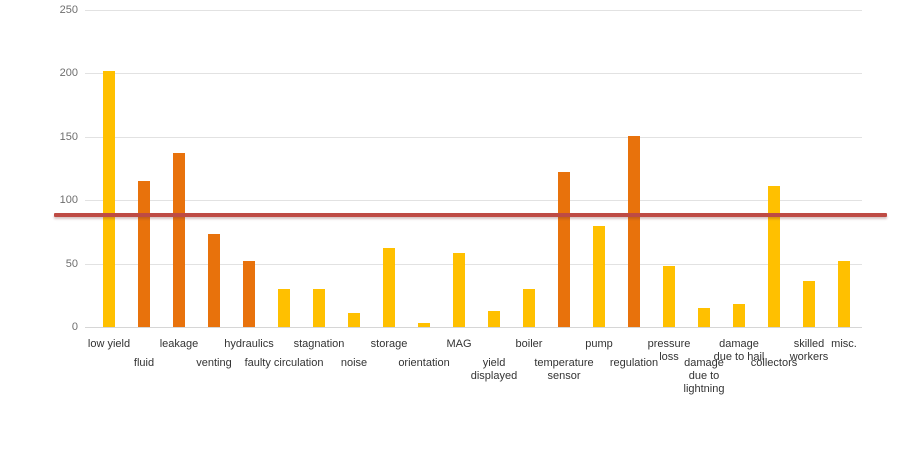 Image resolution: width=900 pixels, height=469 pixels. Describe the element at coordinates (599, 344) in the screenshot. I see `x-axis-label: pump` at that location.